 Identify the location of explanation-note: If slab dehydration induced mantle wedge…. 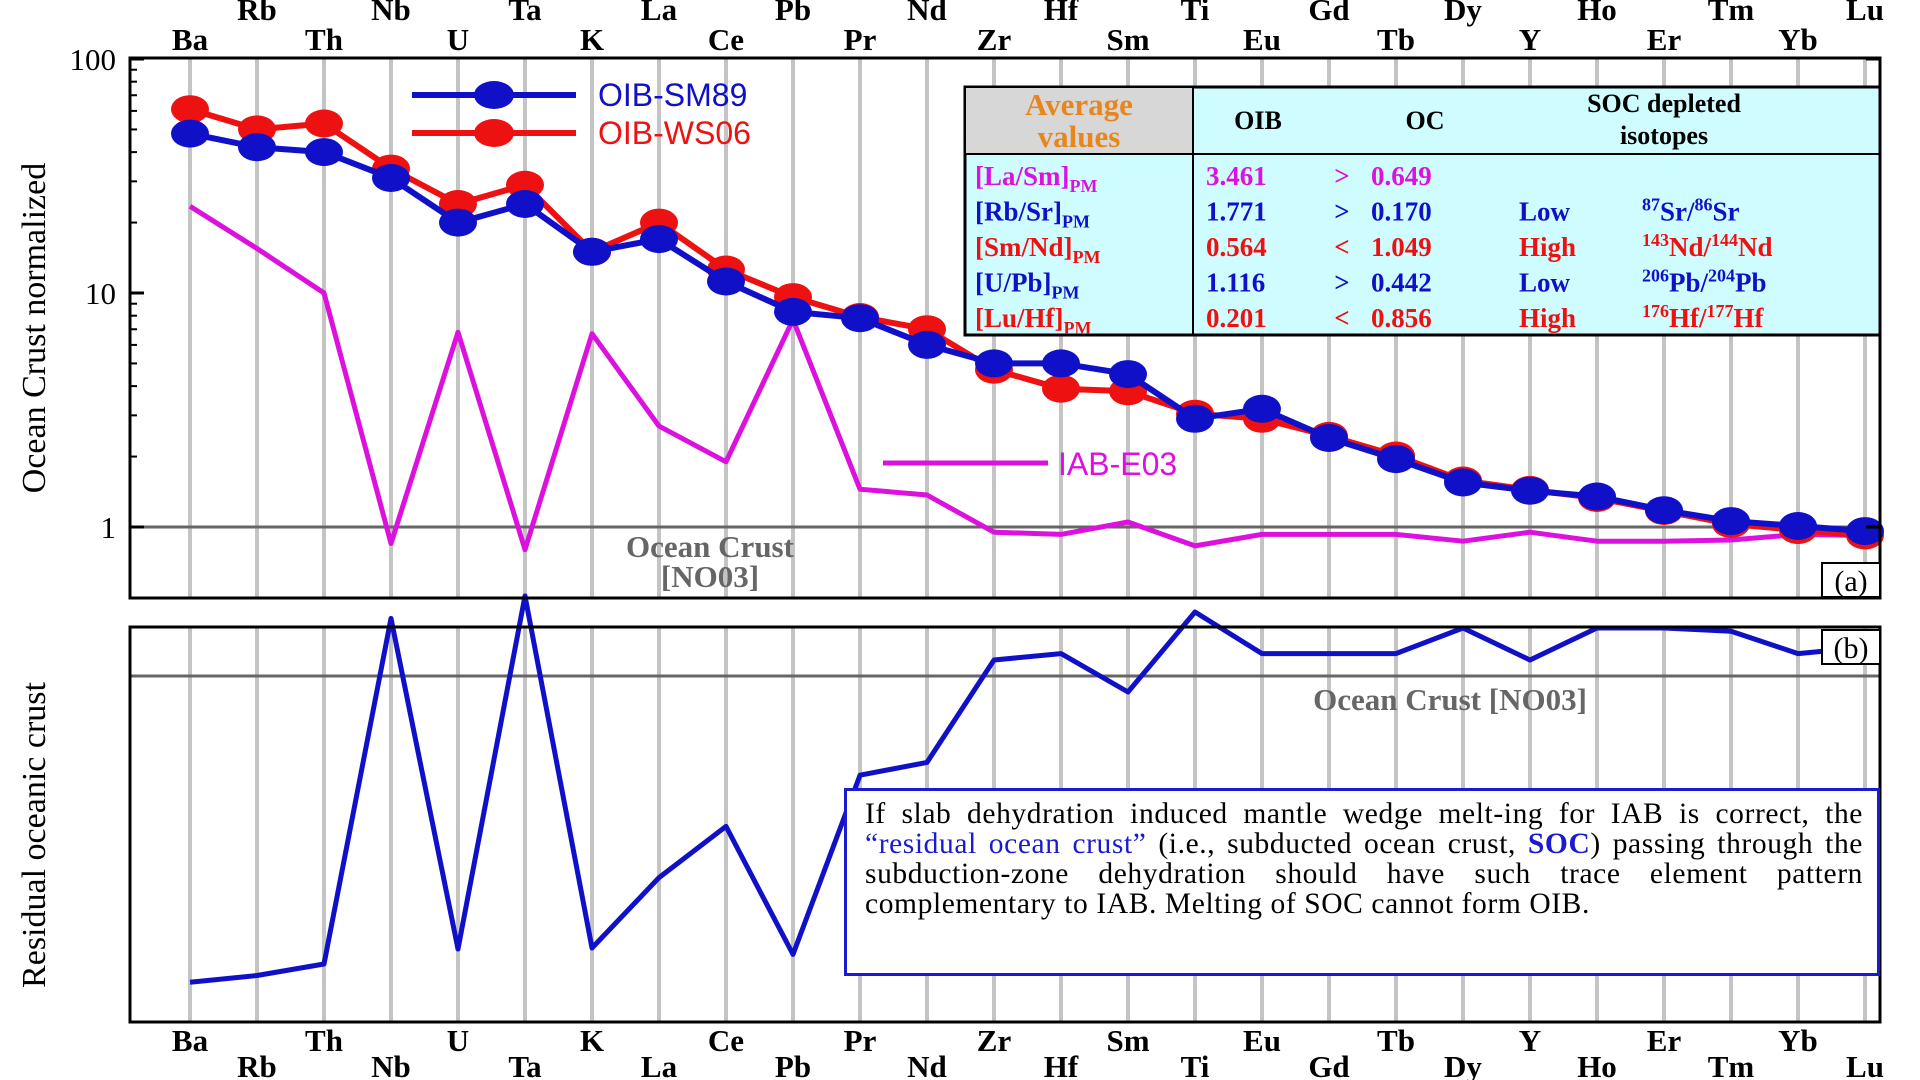
(1362, 882).